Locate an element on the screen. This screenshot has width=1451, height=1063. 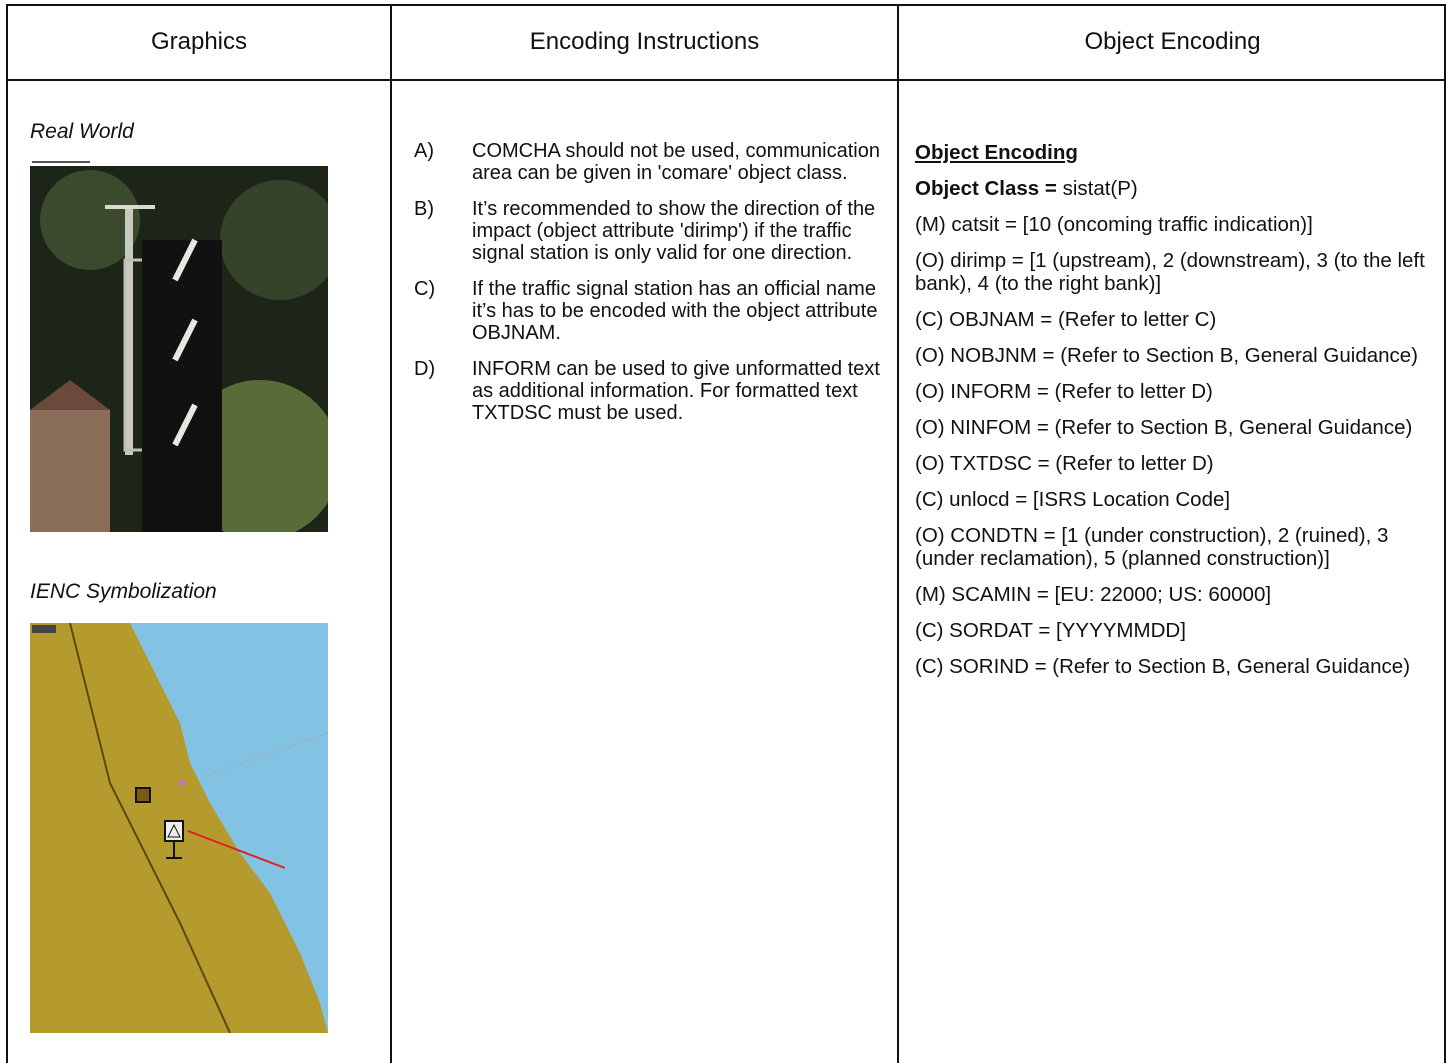
object-class: Object Class = sistat(P) is located at coordinates (1172, 188).